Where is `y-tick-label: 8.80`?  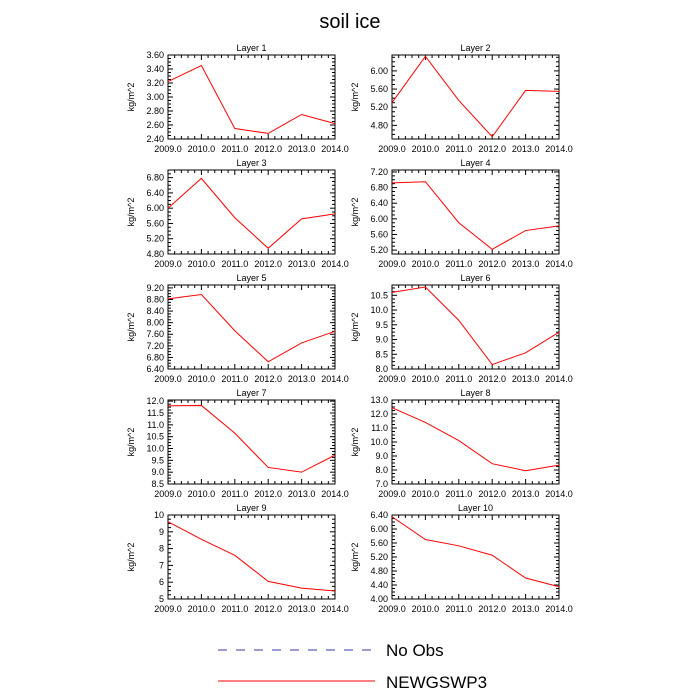 y-tick-label: 8.80 is located at coordinates (155, 299).